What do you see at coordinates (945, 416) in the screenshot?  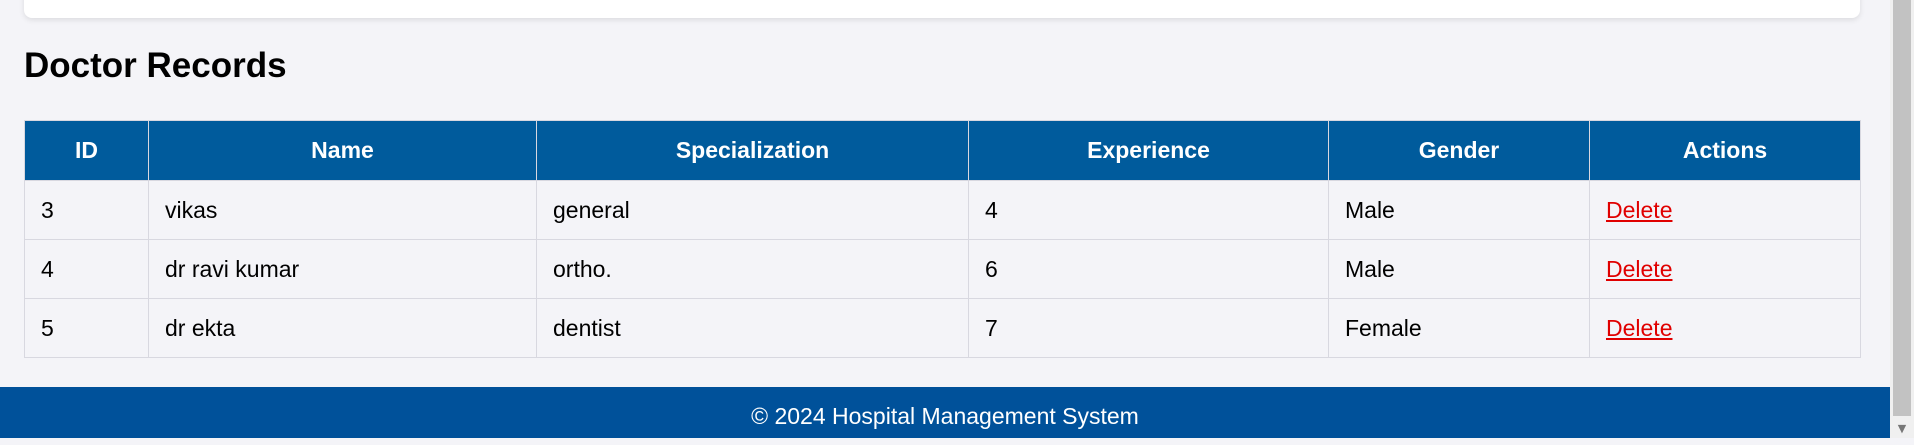 I see `footer-text: © 2024 Hospital Management System` at bounding box center [945, 416].